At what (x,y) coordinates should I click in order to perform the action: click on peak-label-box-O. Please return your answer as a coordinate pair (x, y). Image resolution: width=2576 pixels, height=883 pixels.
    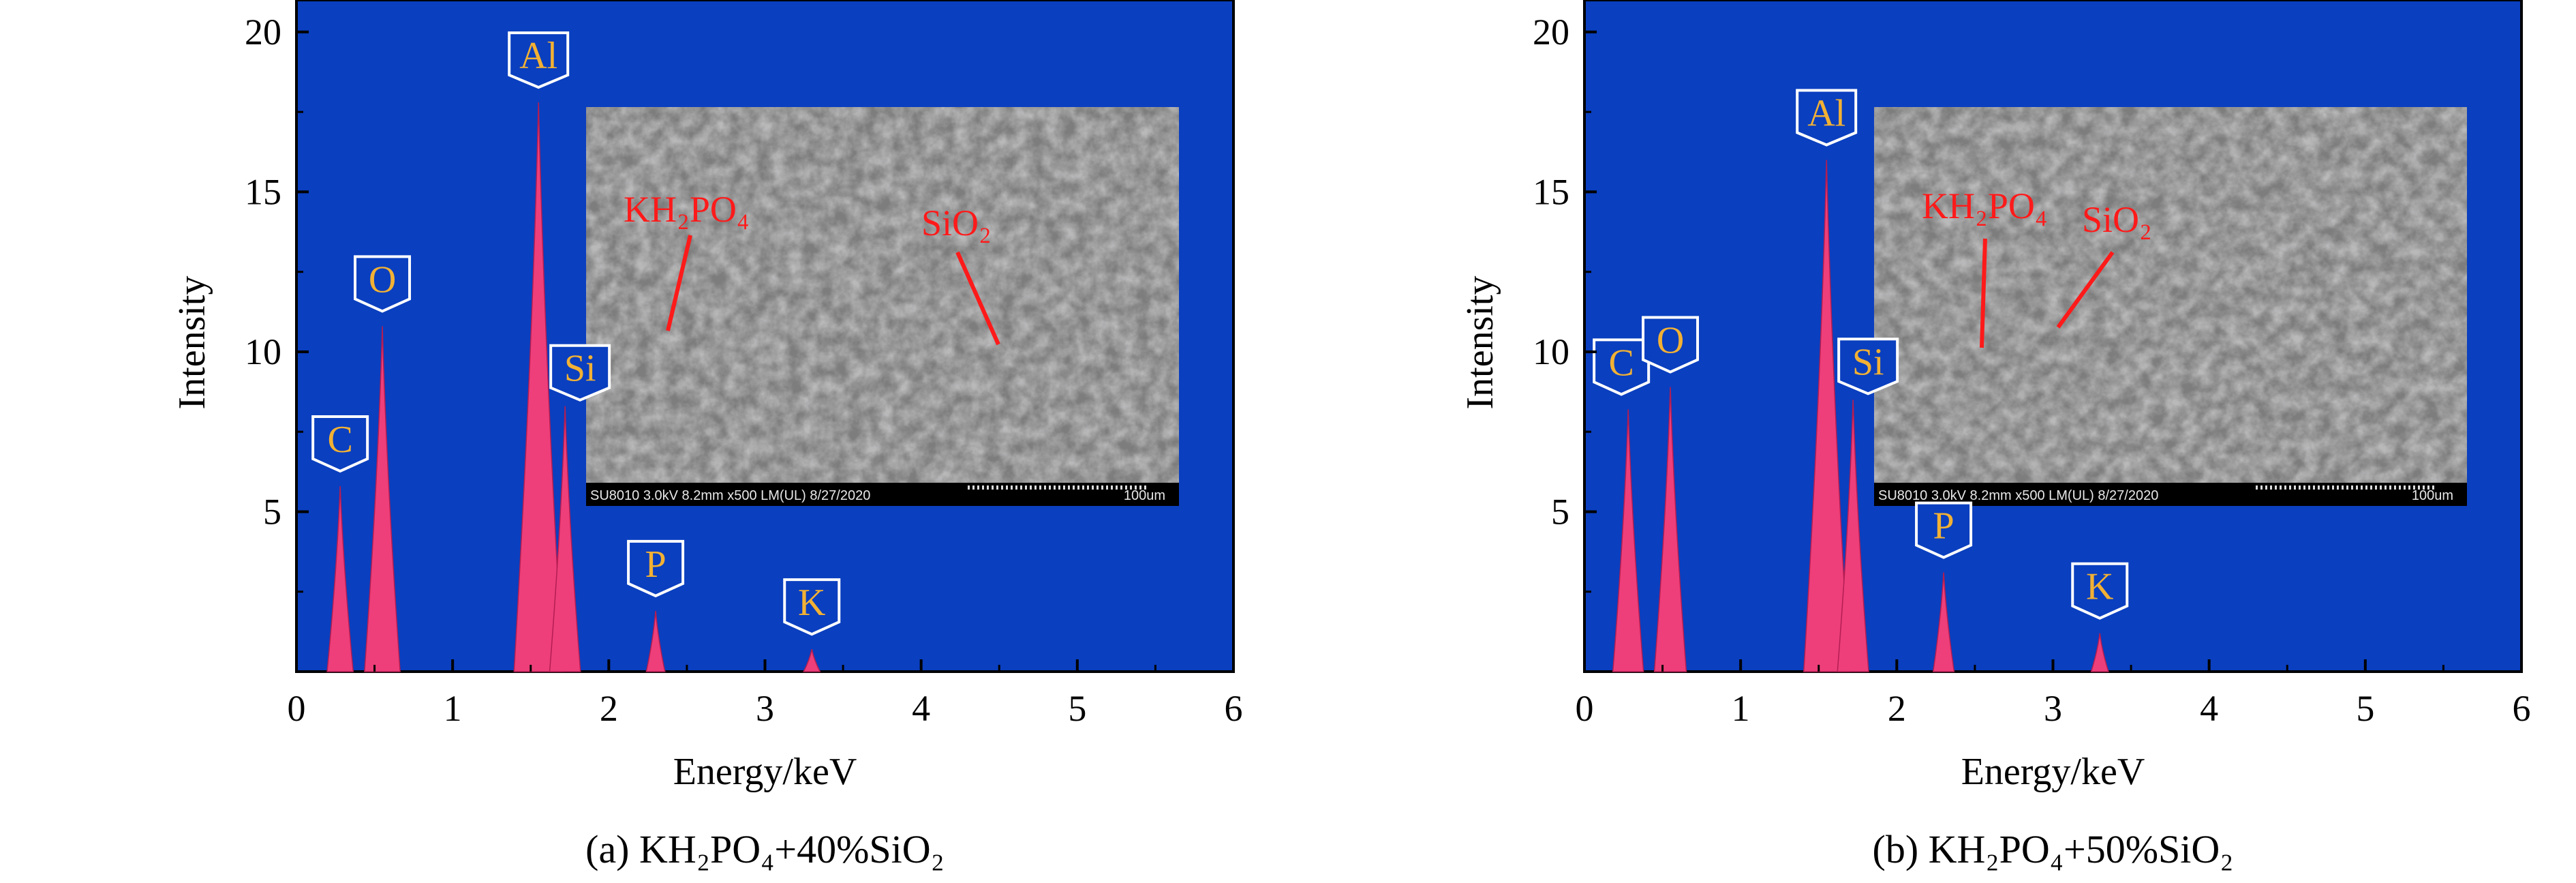
    Looking at the image, I should click on (383, 284).